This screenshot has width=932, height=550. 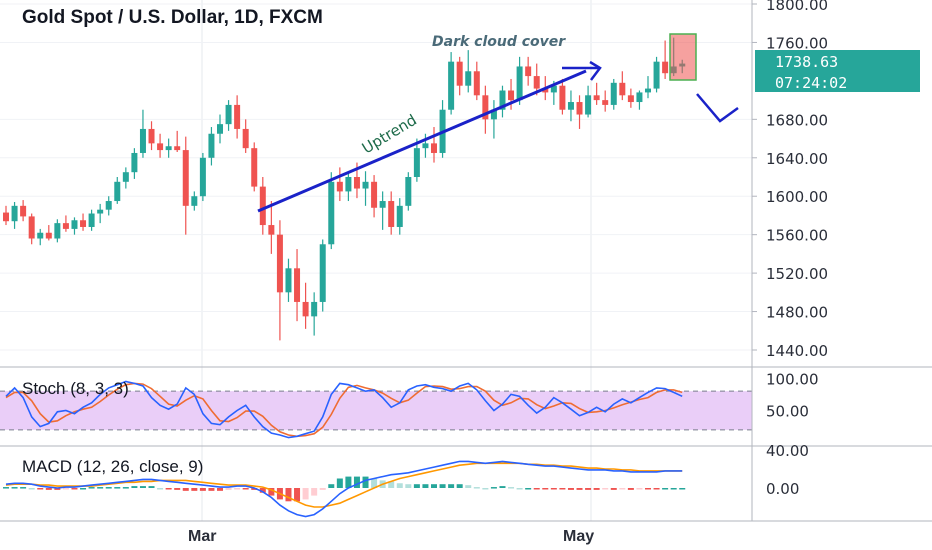 What do you see at coordinates (578, 536) in the screenshot?
I see `time-label-may: May` at bounding box center [578, 536].